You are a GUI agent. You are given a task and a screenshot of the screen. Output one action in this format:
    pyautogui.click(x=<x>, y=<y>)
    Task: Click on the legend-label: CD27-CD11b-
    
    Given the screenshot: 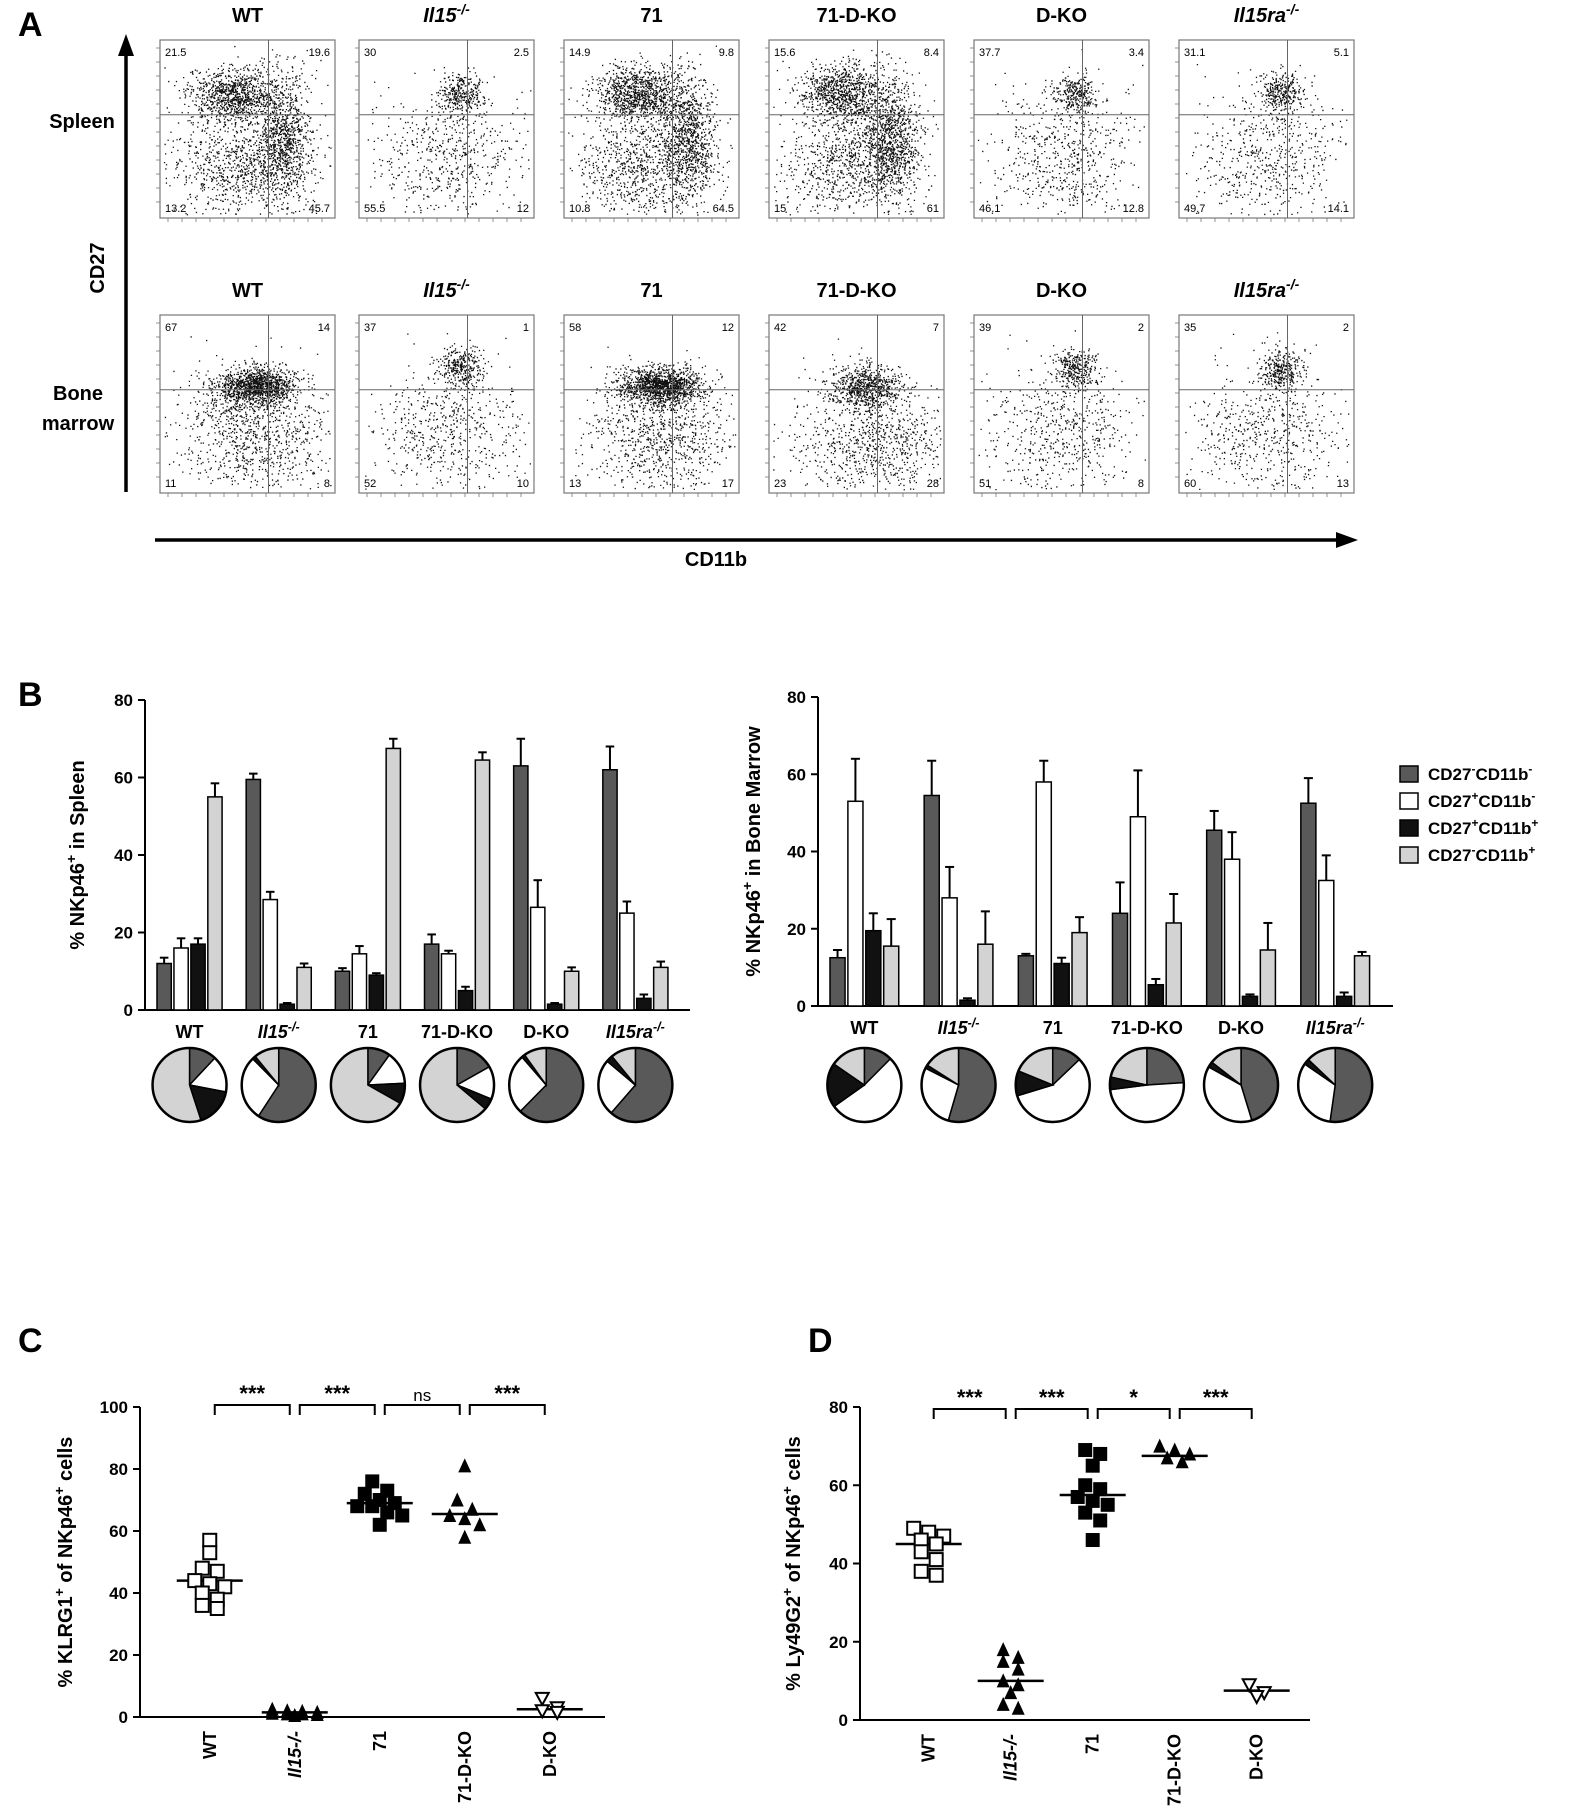 What is the action you would take?
    pyautogui.click(x=1480, y=773)
    